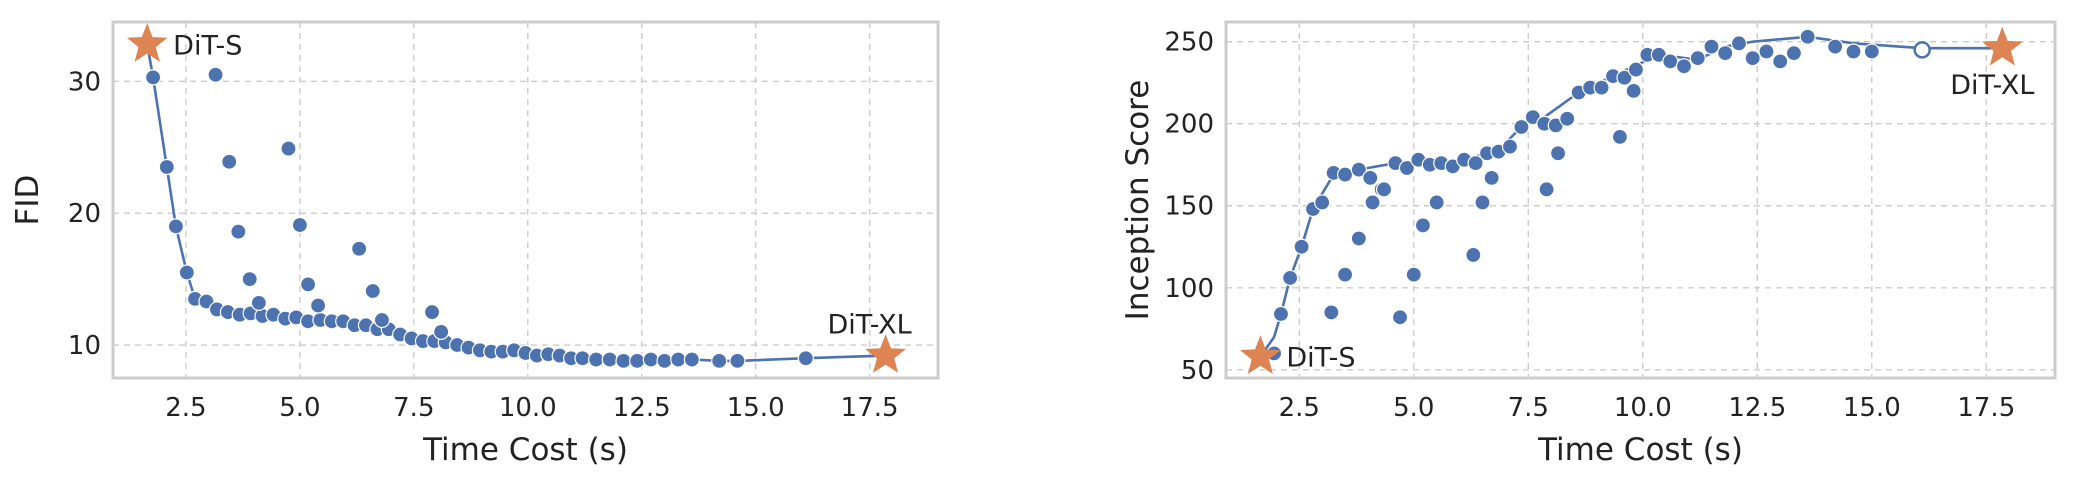 The height and width of the screenshot is (488, 2086). What do you see at coordinates (1189, 289) in the screenshot?
I see `y-tick-label: 100` at bounding box center [1189, 289].